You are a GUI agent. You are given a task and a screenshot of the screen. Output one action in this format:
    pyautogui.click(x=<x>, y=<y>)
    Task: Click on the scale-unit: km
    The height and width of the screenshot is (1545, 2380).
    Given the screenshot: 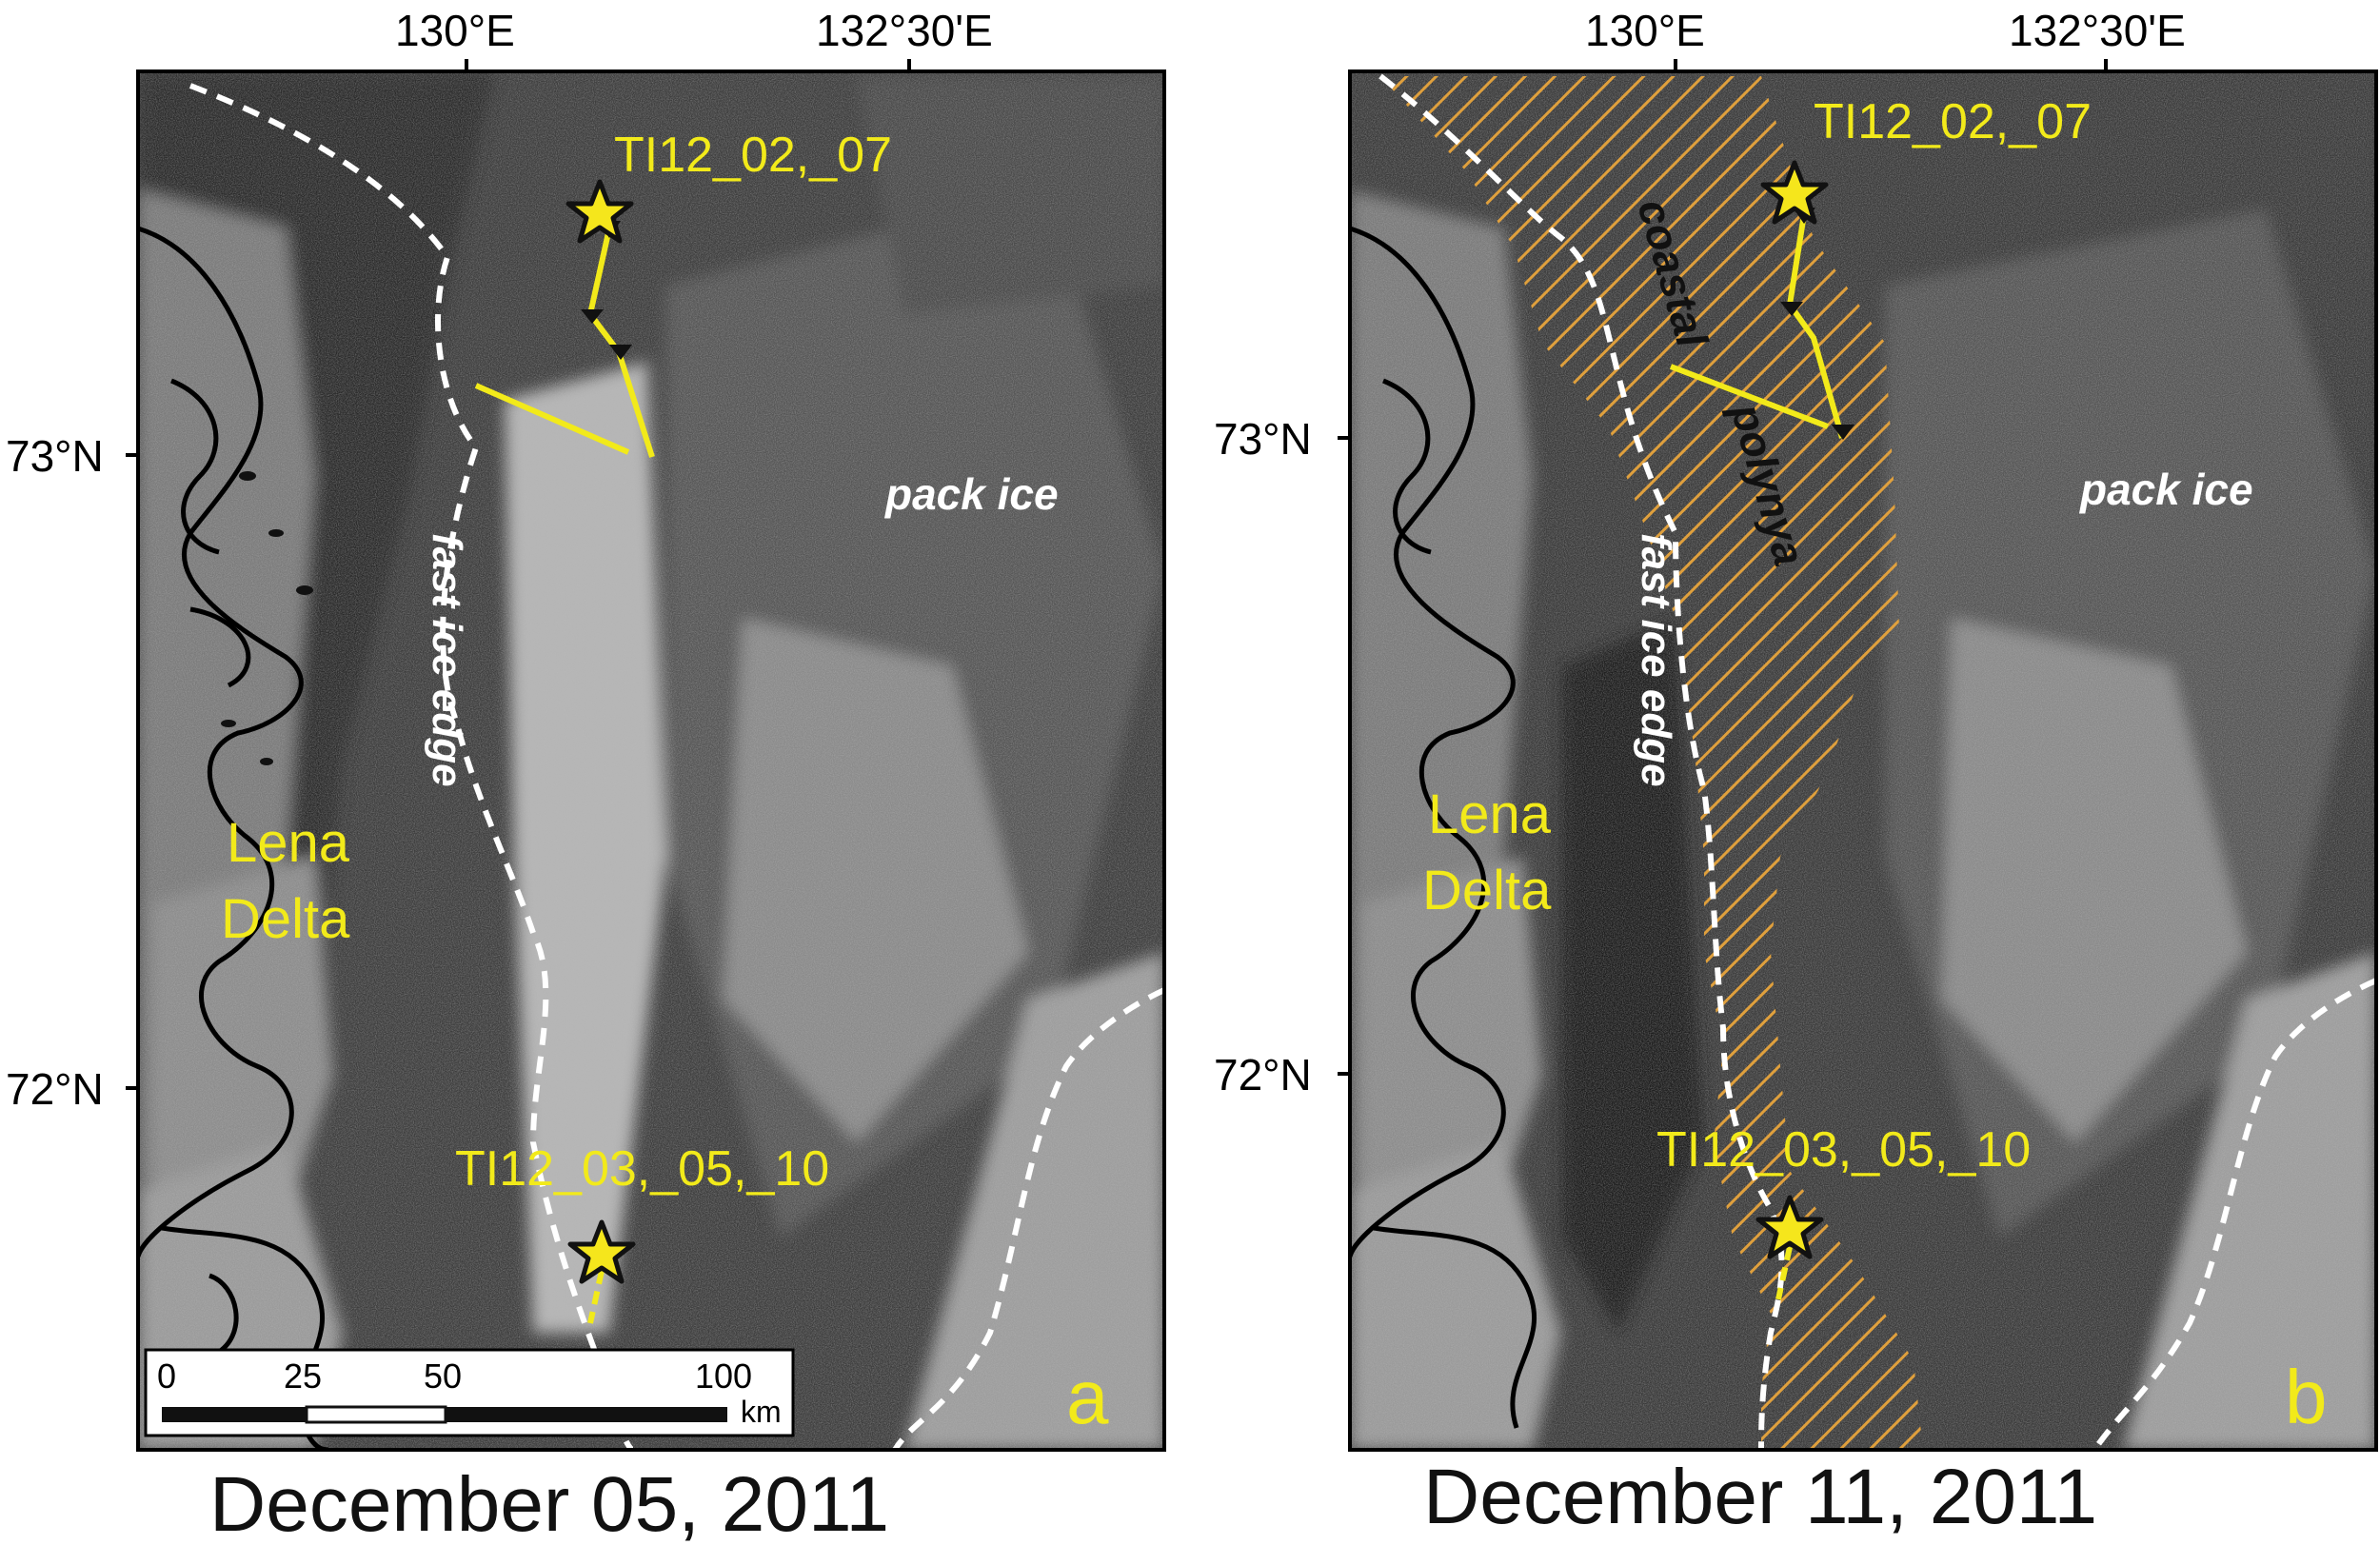 What is the action you would take?
    pyautogui.click(x=761, y=1412)
    